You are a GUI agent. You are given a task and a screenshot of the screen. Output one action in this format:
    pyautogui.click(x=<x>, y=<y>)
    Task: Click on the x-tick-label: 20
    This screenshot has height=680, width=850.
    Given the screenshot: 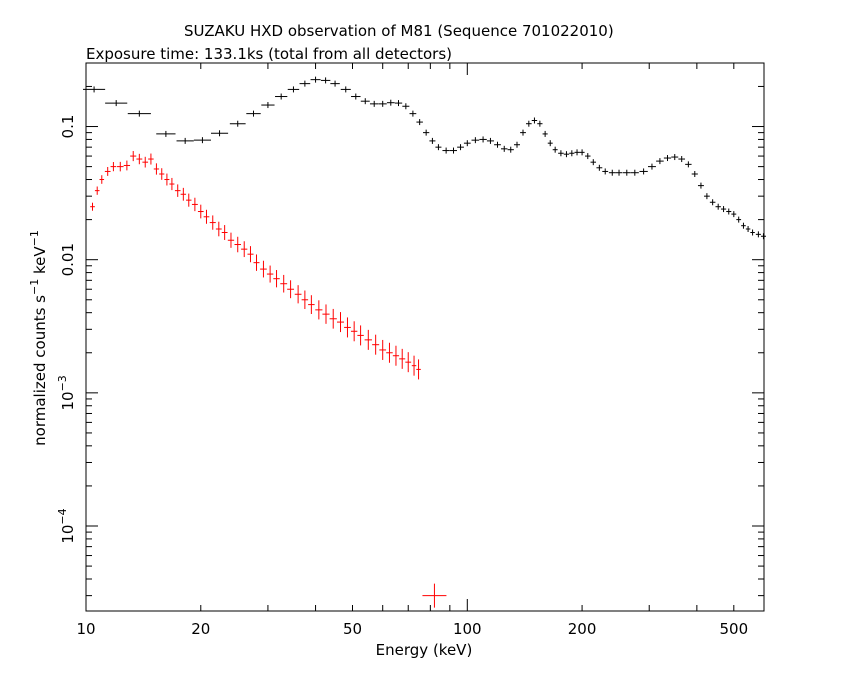 What is the action you would take?
    pyautogui.click(x=200, y=629)
    